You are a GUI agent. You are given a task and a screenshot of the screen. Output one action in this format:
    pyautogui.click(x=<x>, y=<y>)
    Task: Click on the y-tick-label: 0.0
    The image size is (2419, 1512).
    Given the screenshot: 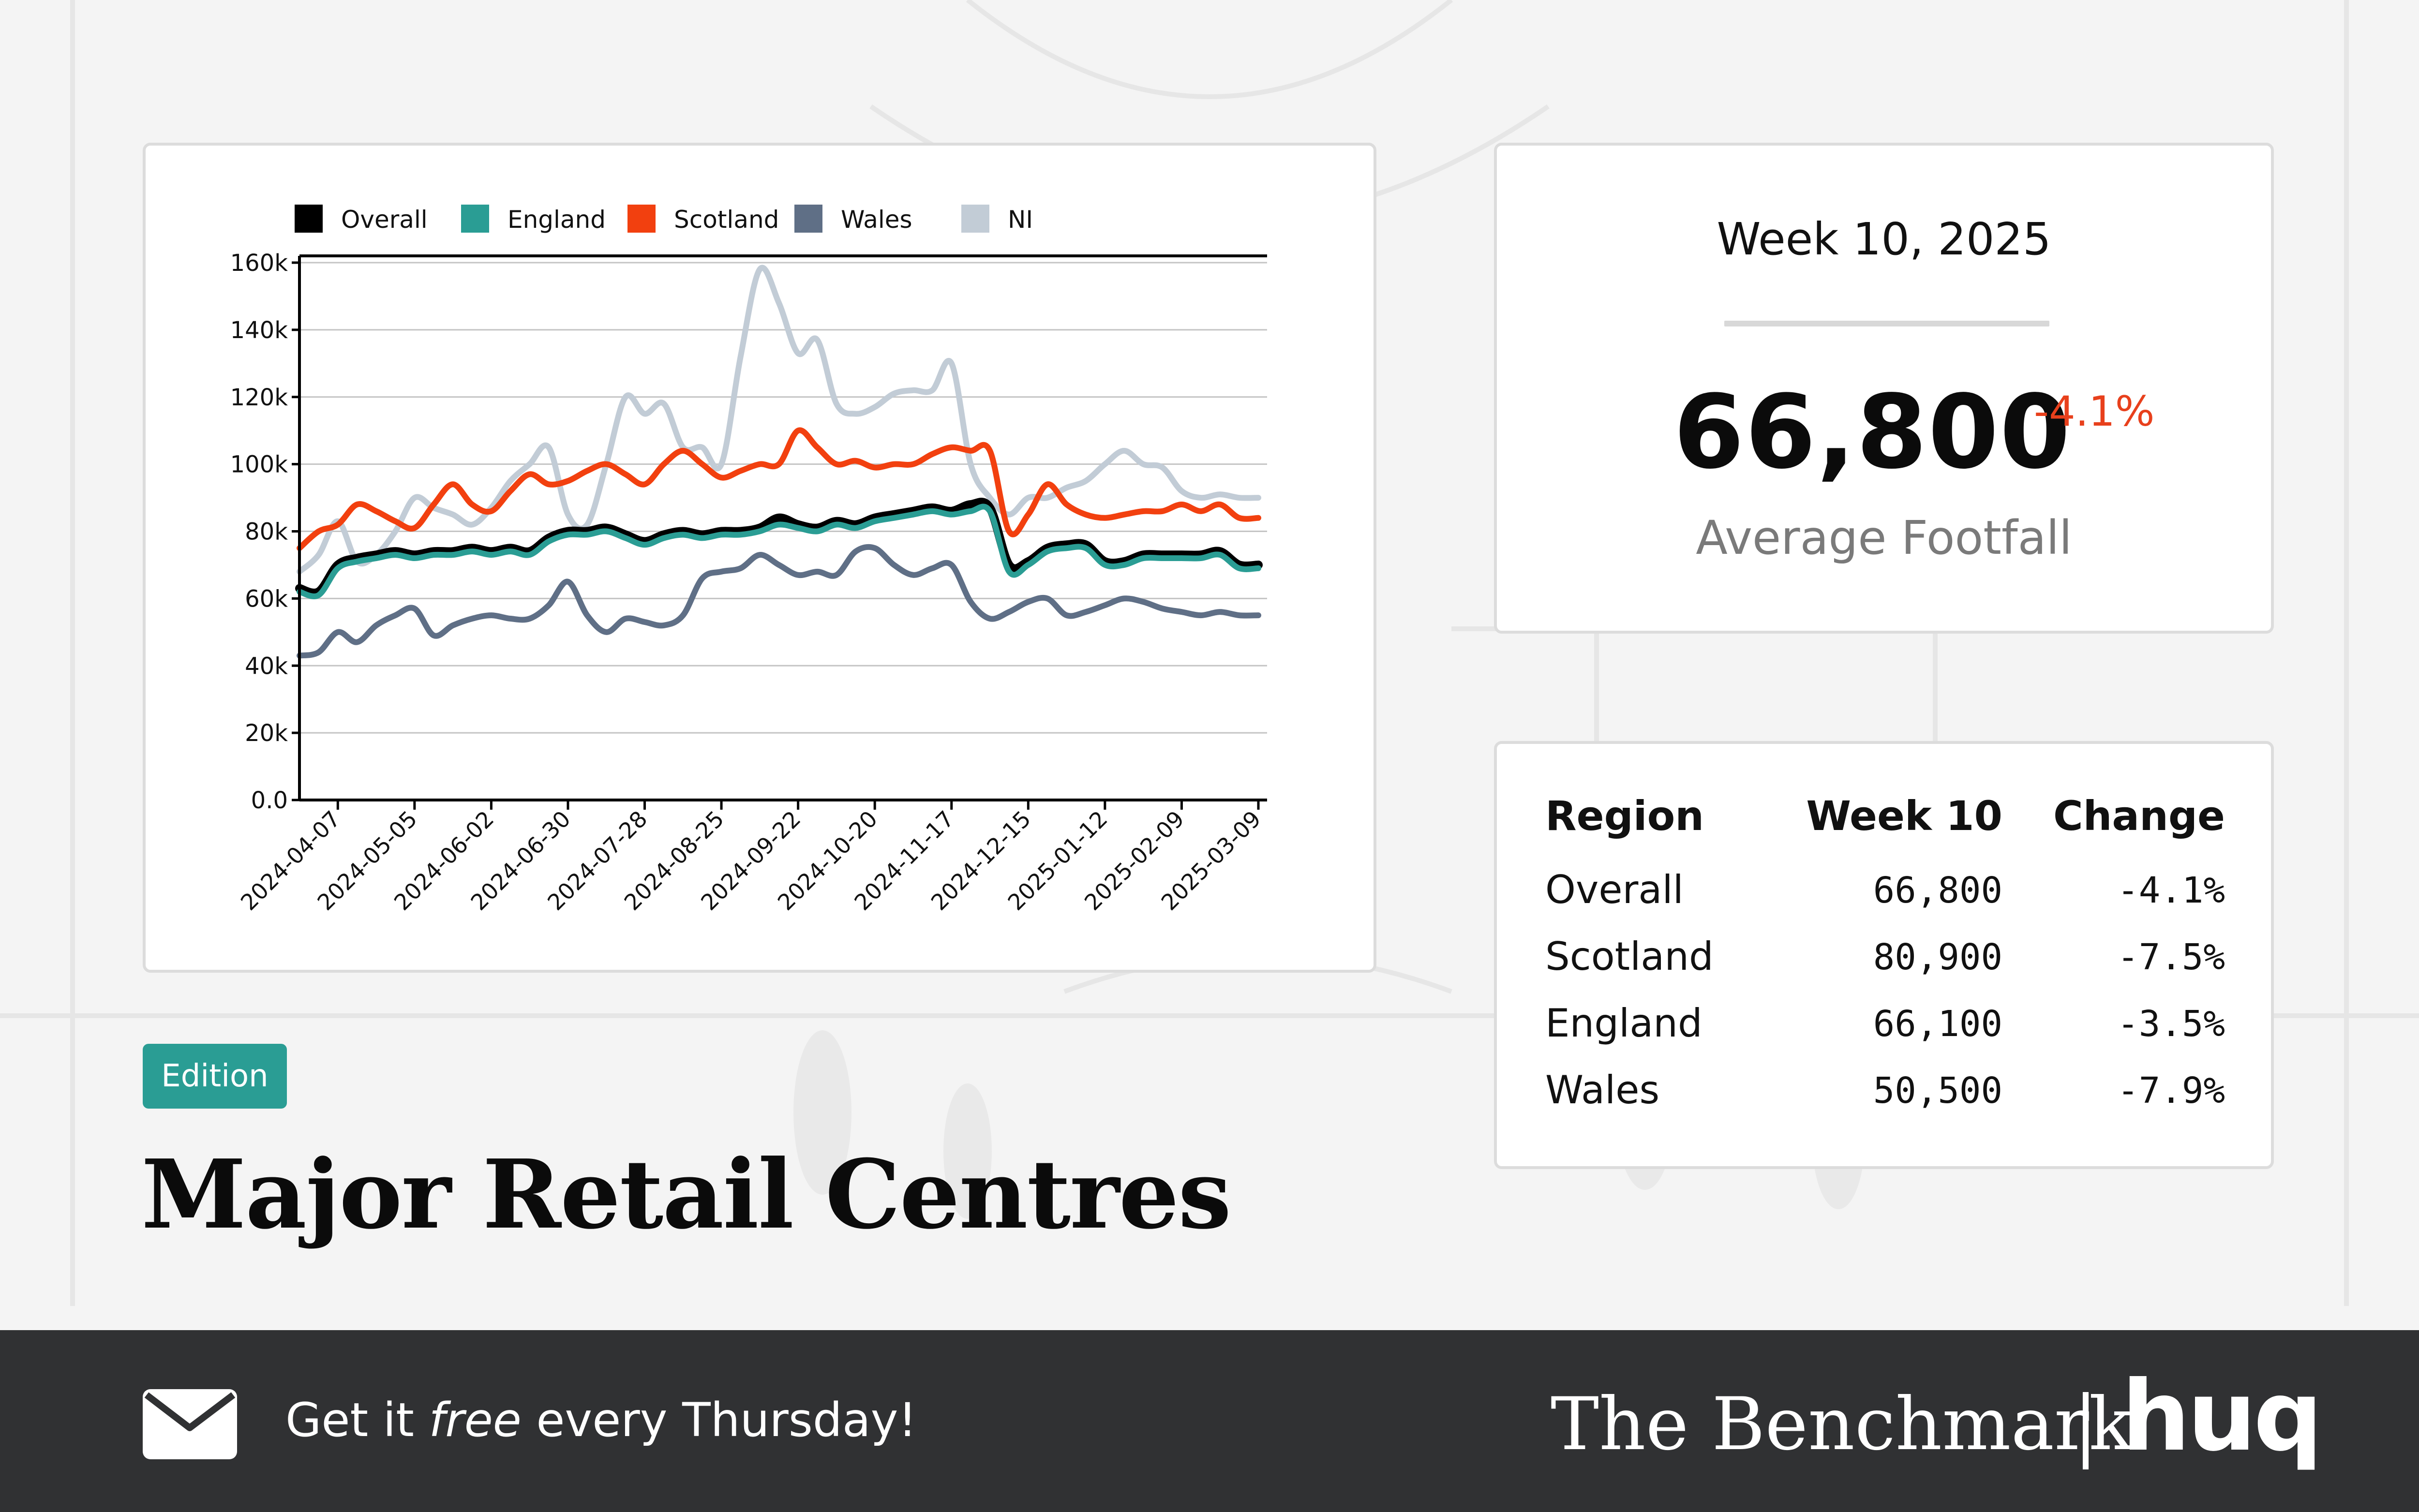 What is the action you would take?
    pyautogui.click(x=270, y=801)
    